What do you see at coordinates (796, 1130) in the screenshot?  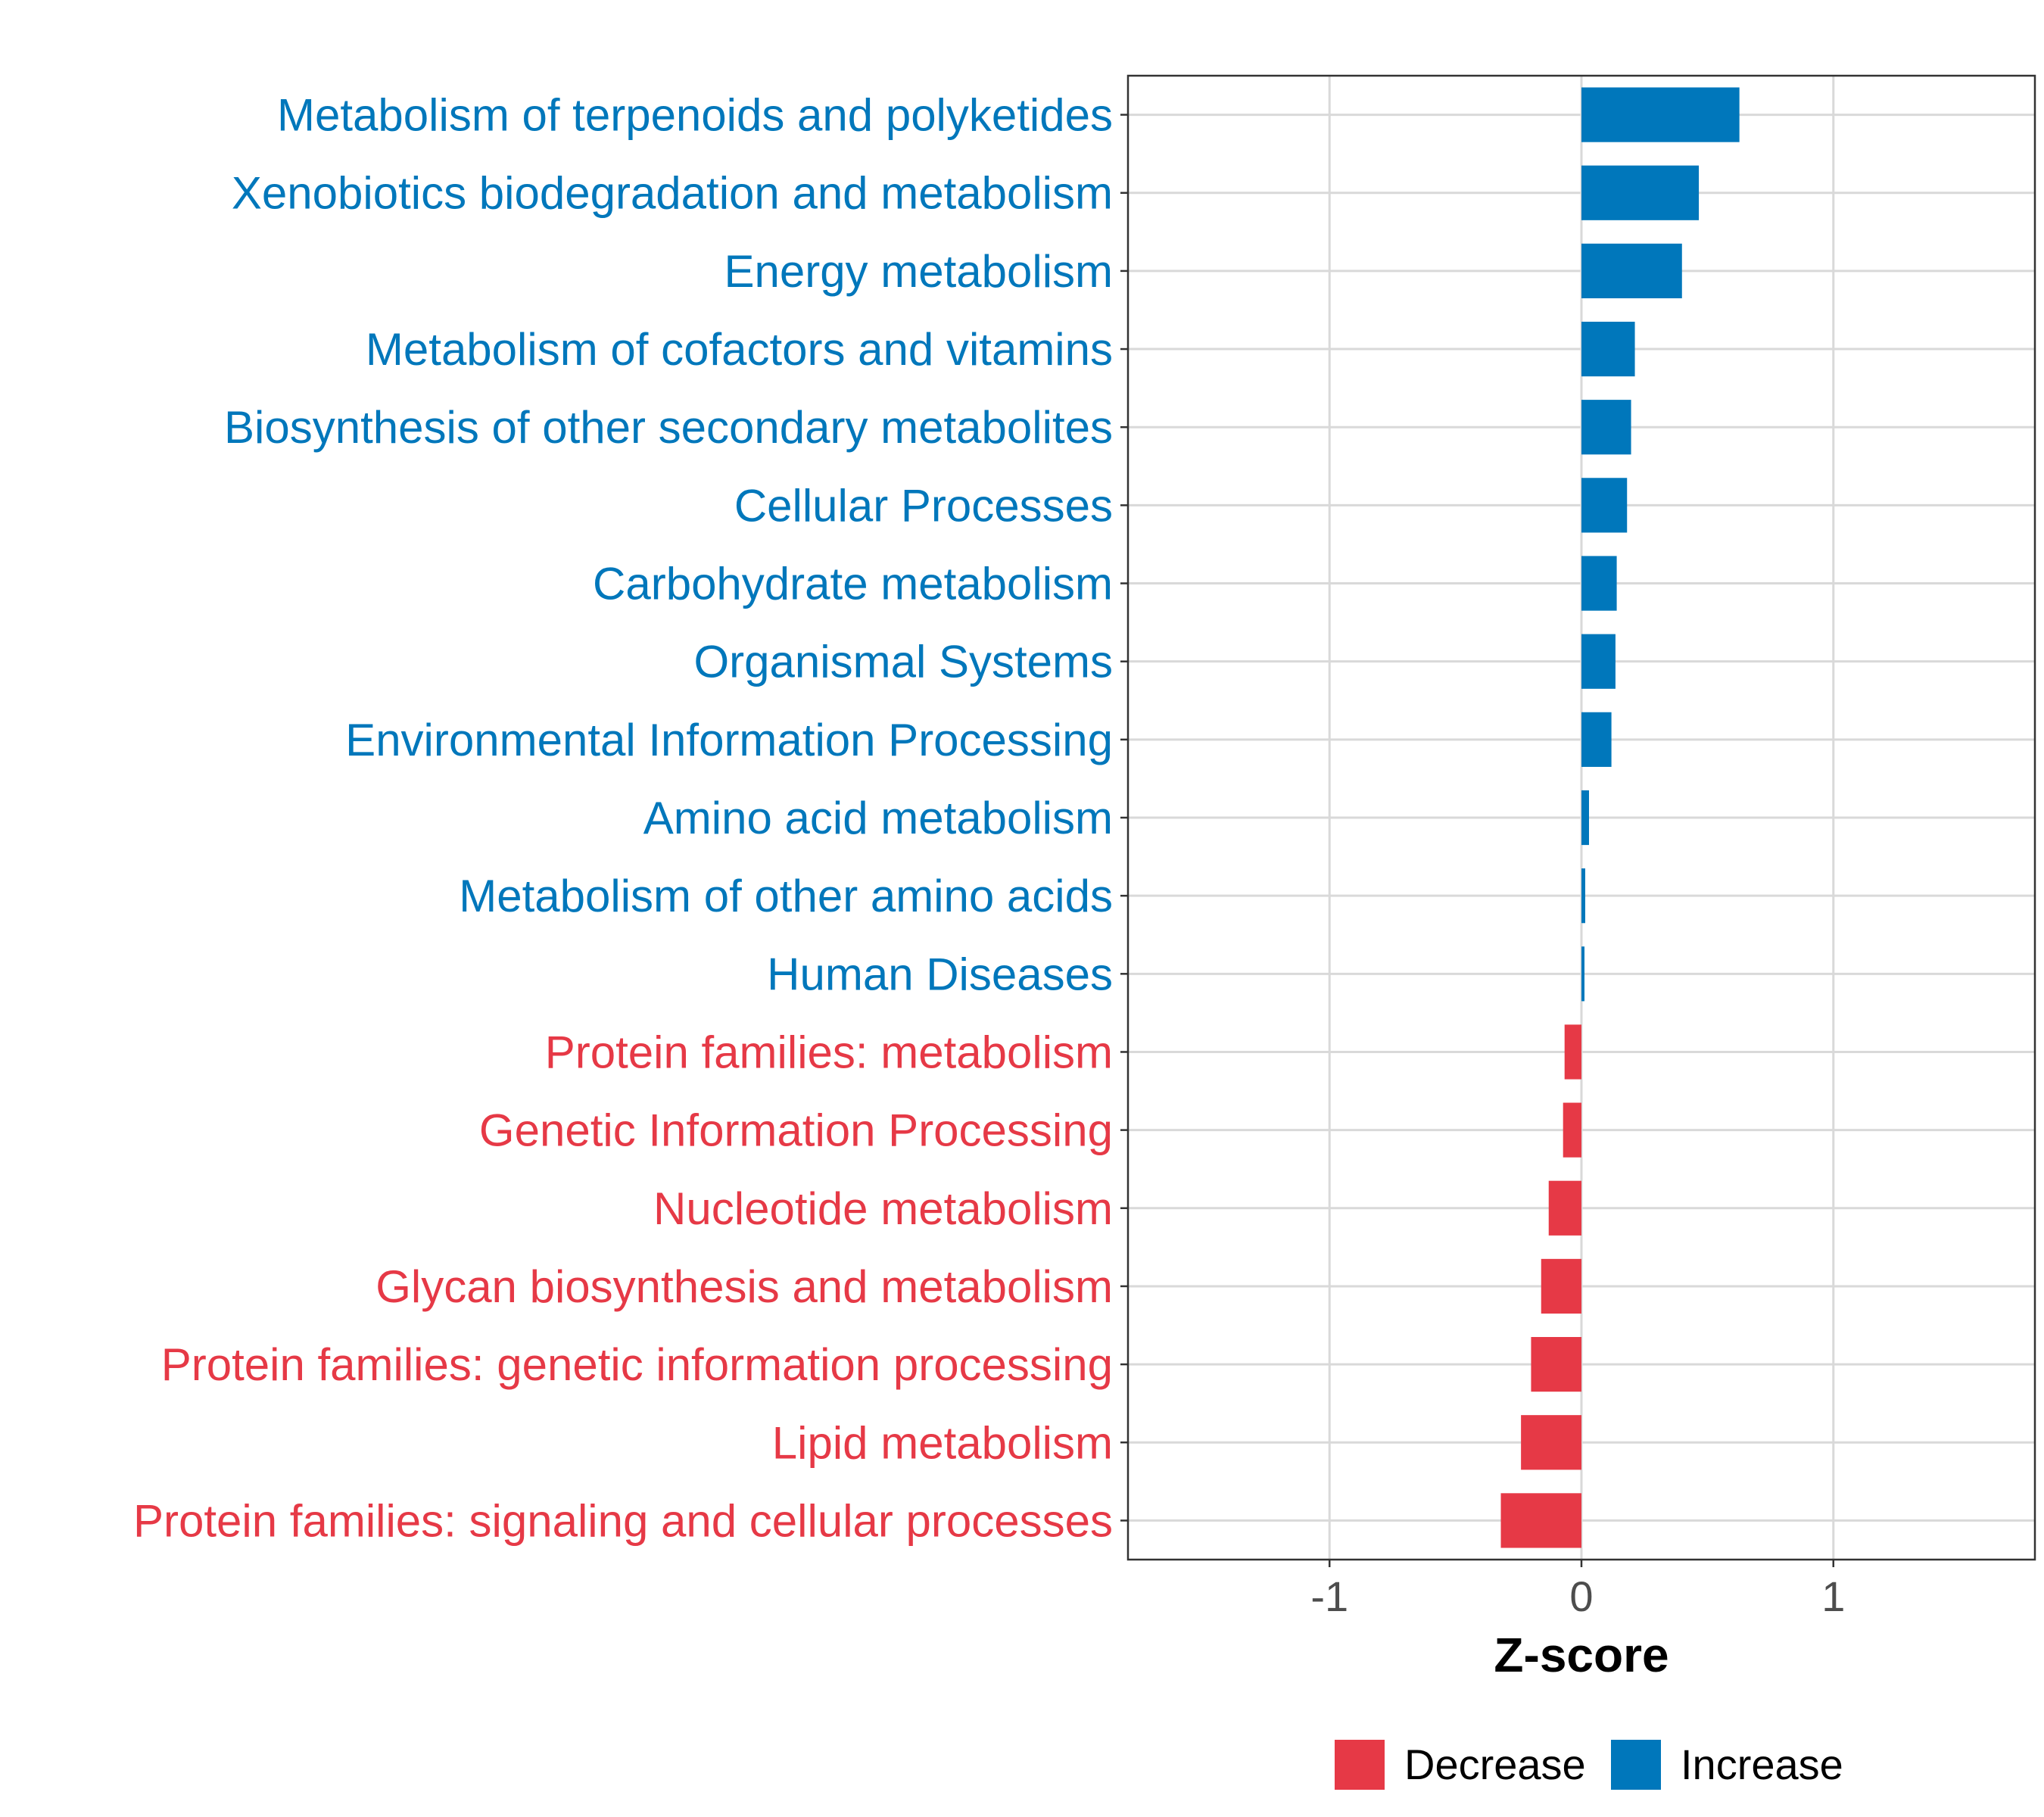 I see `y-tick-label: Genetic Information Processing` at bounding box center [796, 1130].